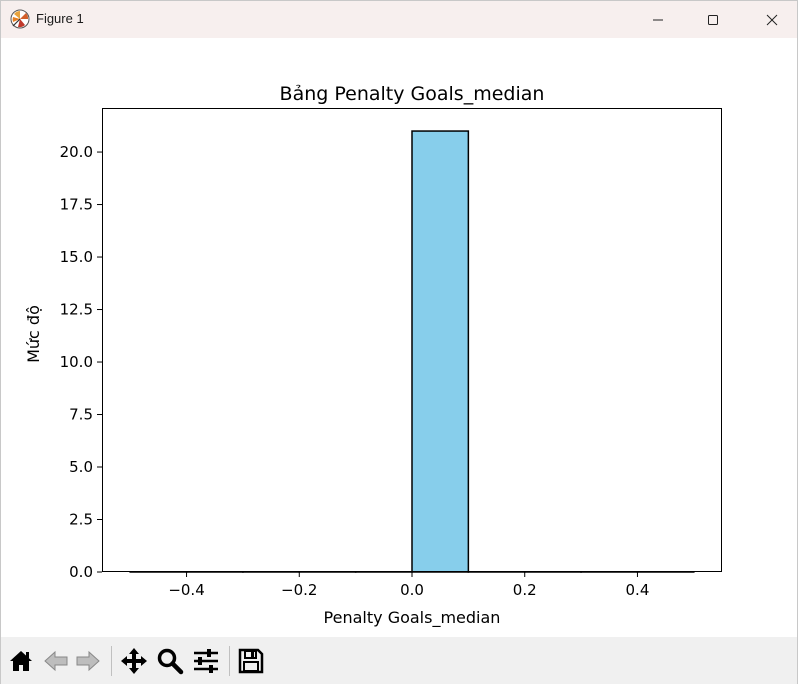 The height and width of the screenshot is (684, 798). I want to click on minimize-icon, so click(658, 19).